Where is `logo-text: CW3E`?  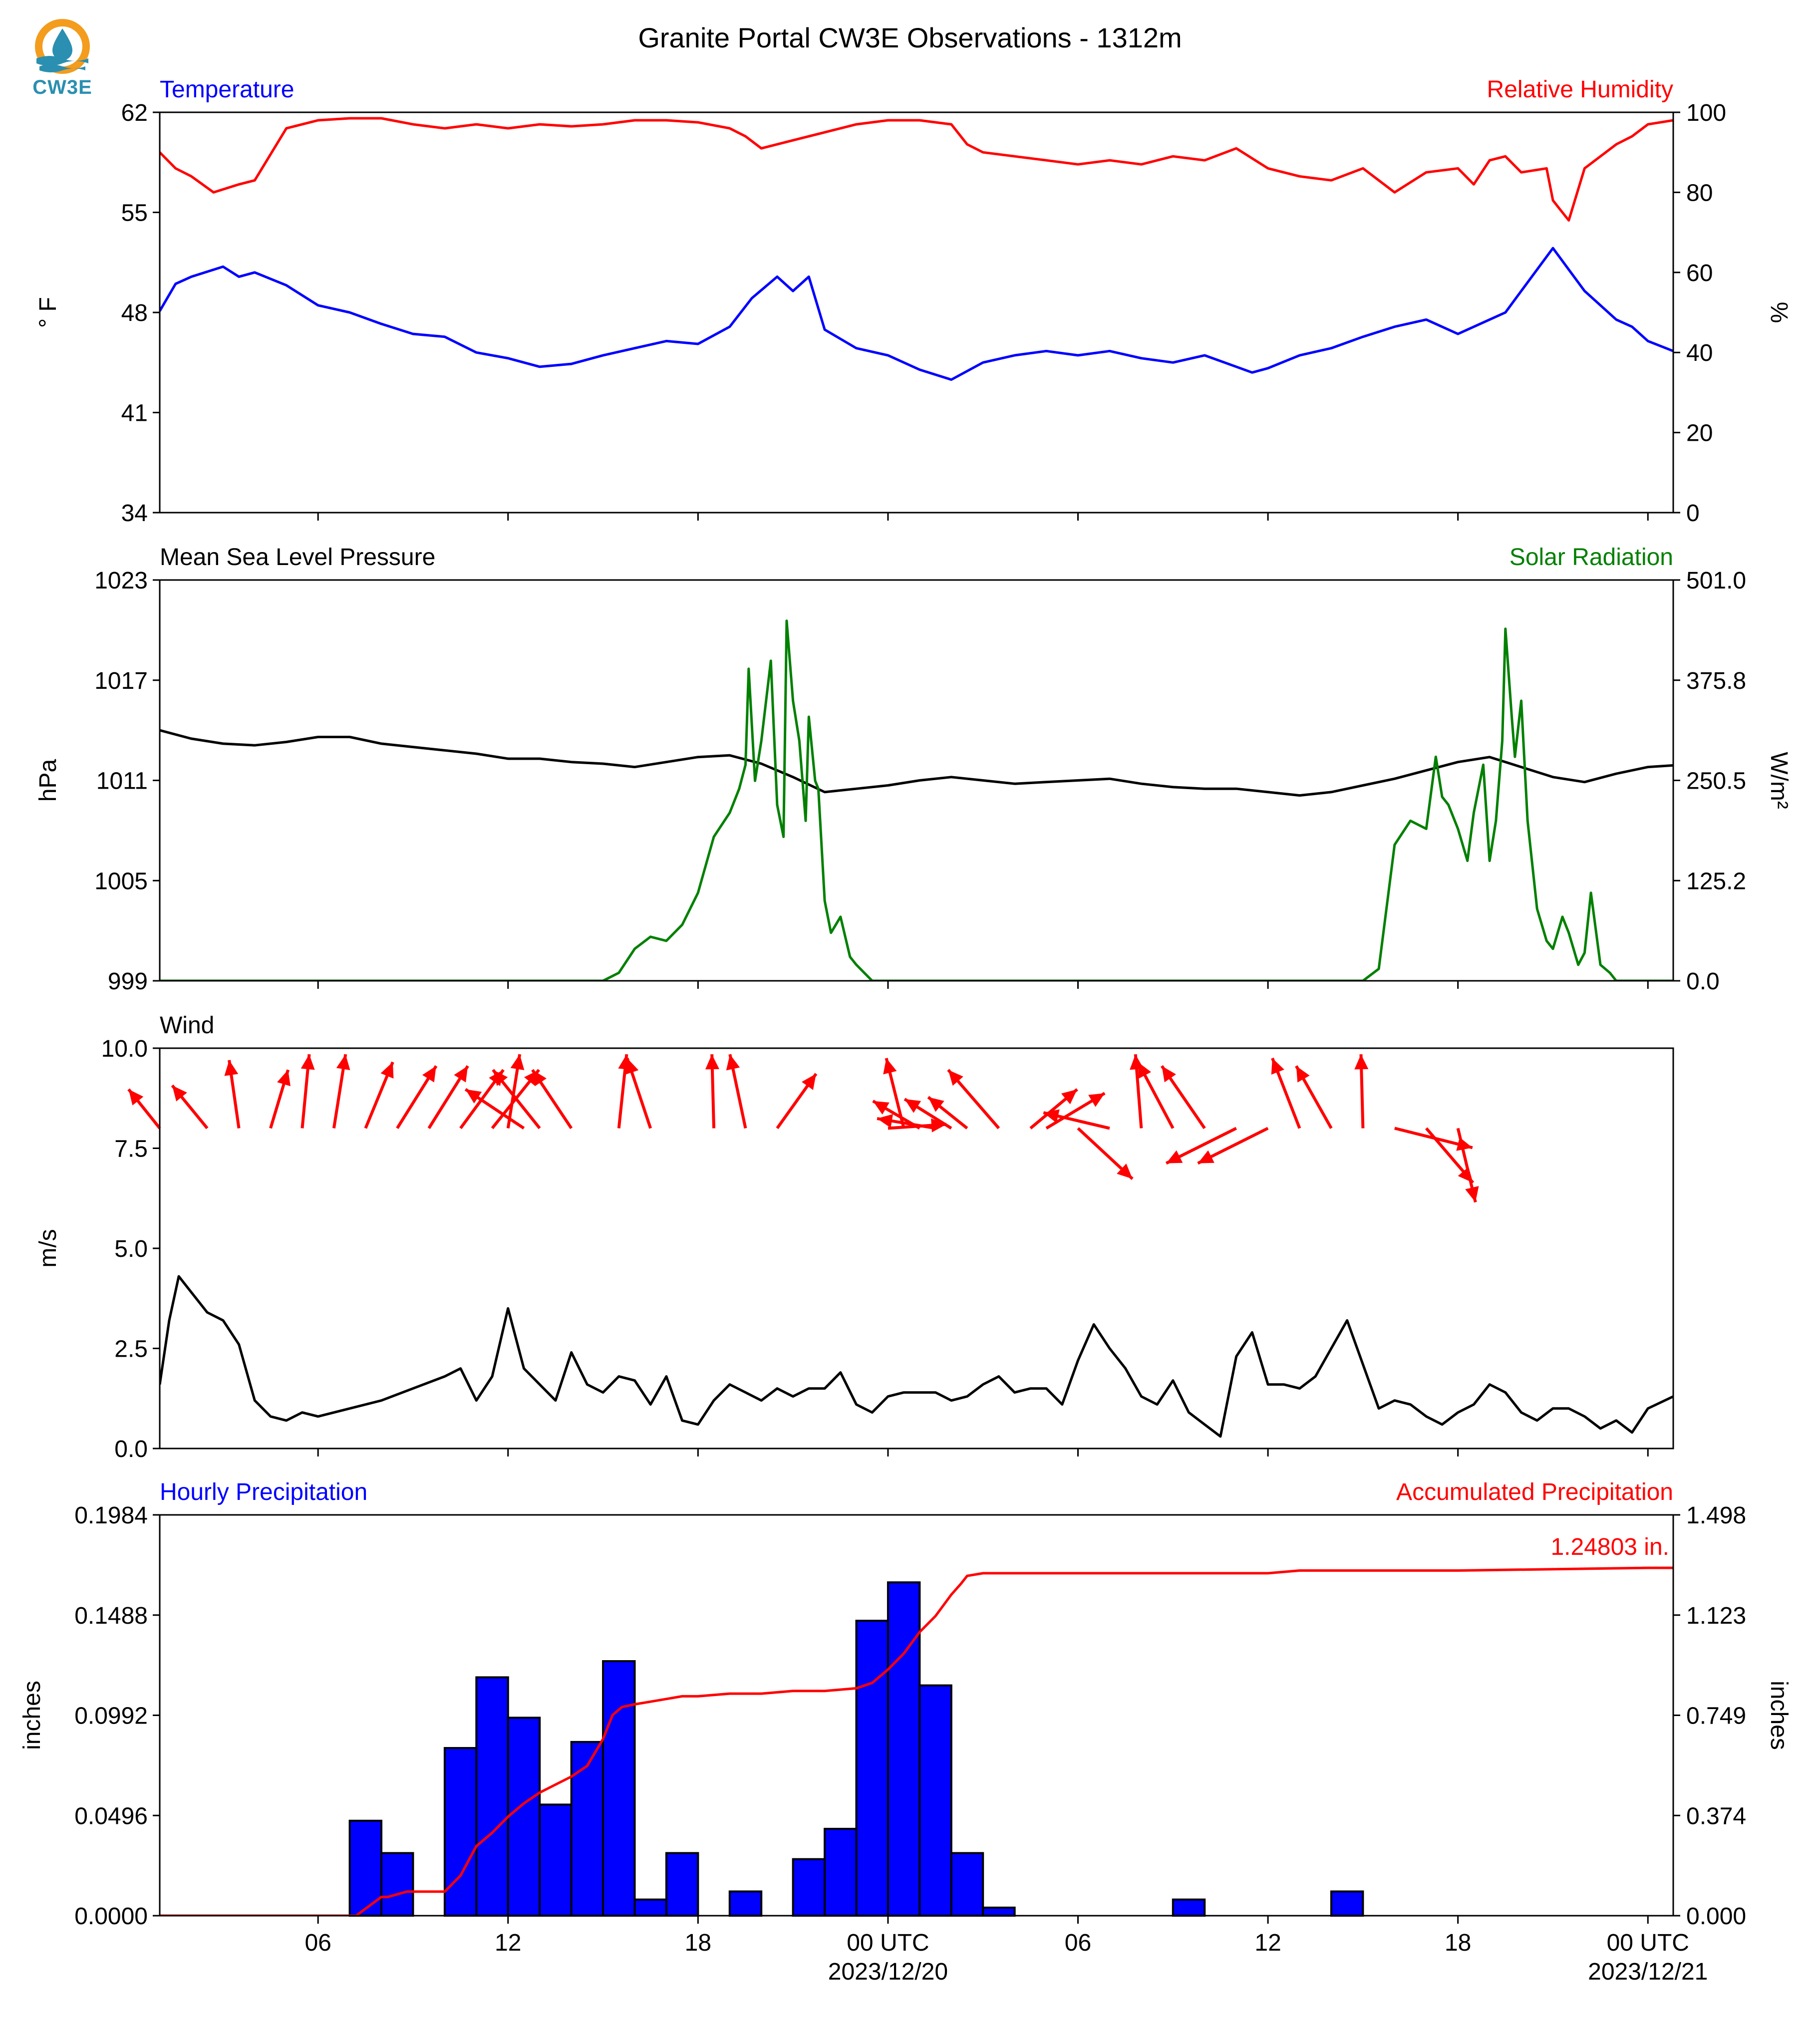
logo-text: CW3E is located at coordinates (62, 87).